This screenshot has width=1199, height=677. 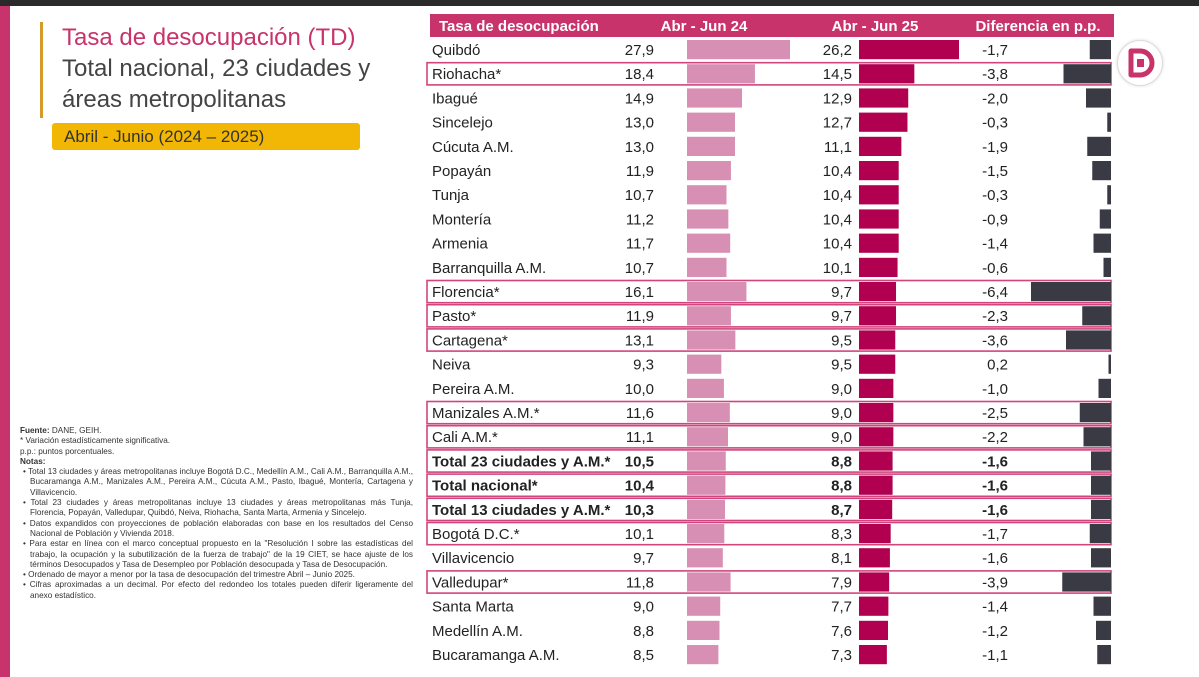 What do you see at coordinates (639, 389) in the screenshot?
I see `value-label-2024: 10,0` at bounding box center [639, 389].